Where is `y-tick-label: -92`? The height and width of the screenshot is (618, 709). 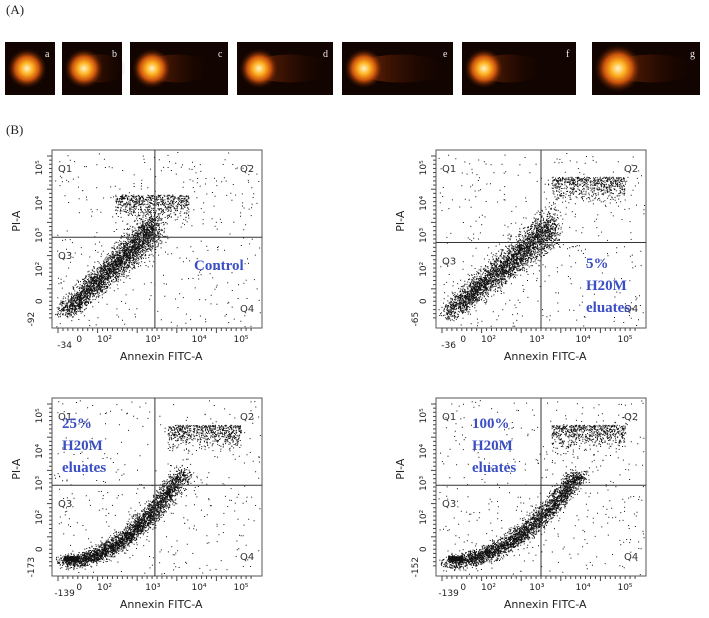 y-tick-label: -92 is located at coordinates (32, 319).